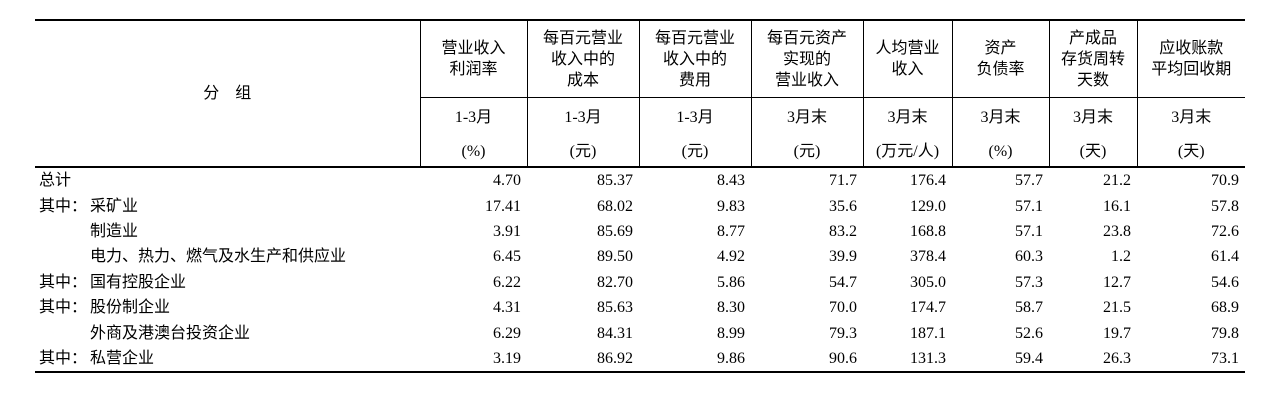  What do you see at coordinates (130, 308) in the screenshot?
I see `row-name: 股份制企业` at bounding box center [130, 308].